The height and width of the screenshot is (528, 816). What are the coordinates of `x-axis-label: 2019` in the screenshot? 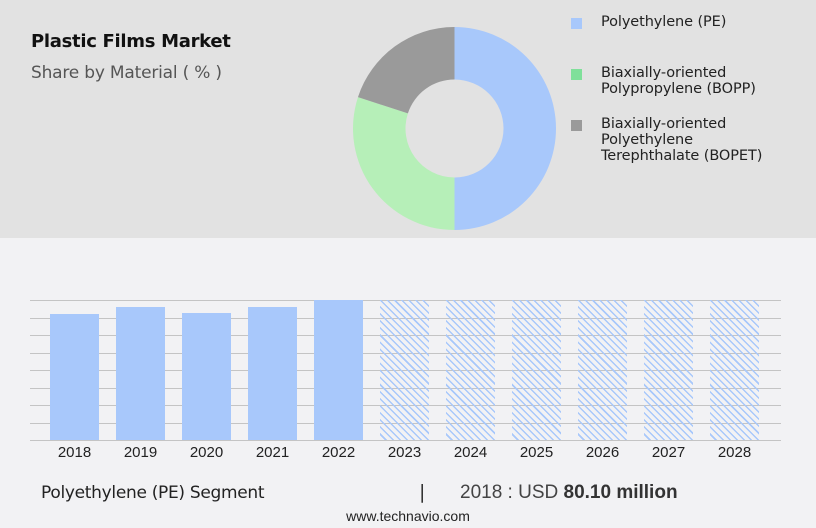 It's located at (140, 452).